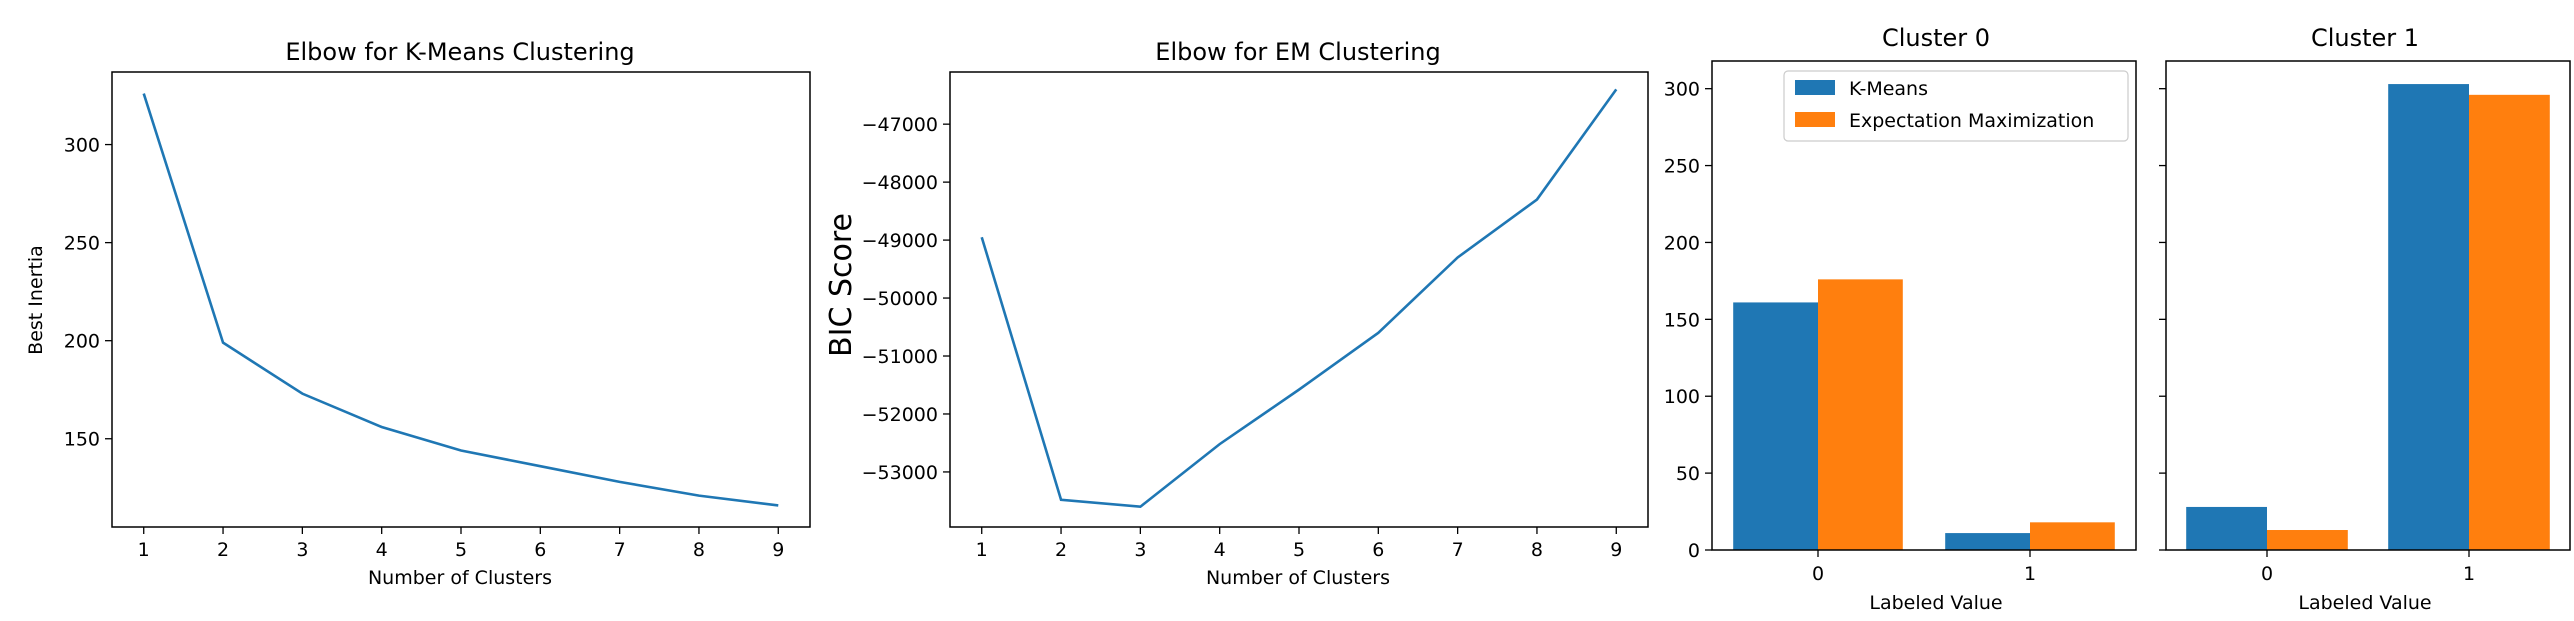 This screenshot has height=621, width=2574. Describe the element at coordinates (1971, 121) in the screenshot. I see `legend-label-em: Expectation Maximization` at that location.